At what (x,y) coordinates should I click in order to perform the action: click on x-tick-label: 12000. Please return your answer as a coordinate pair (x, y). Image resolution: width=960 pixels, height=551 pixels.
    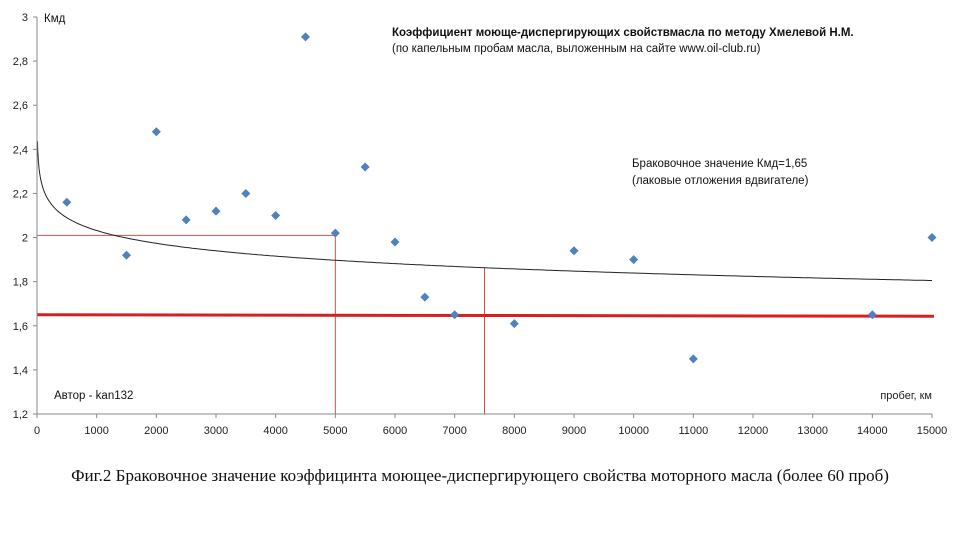
    Looking at the image, I should click on (753, 431).